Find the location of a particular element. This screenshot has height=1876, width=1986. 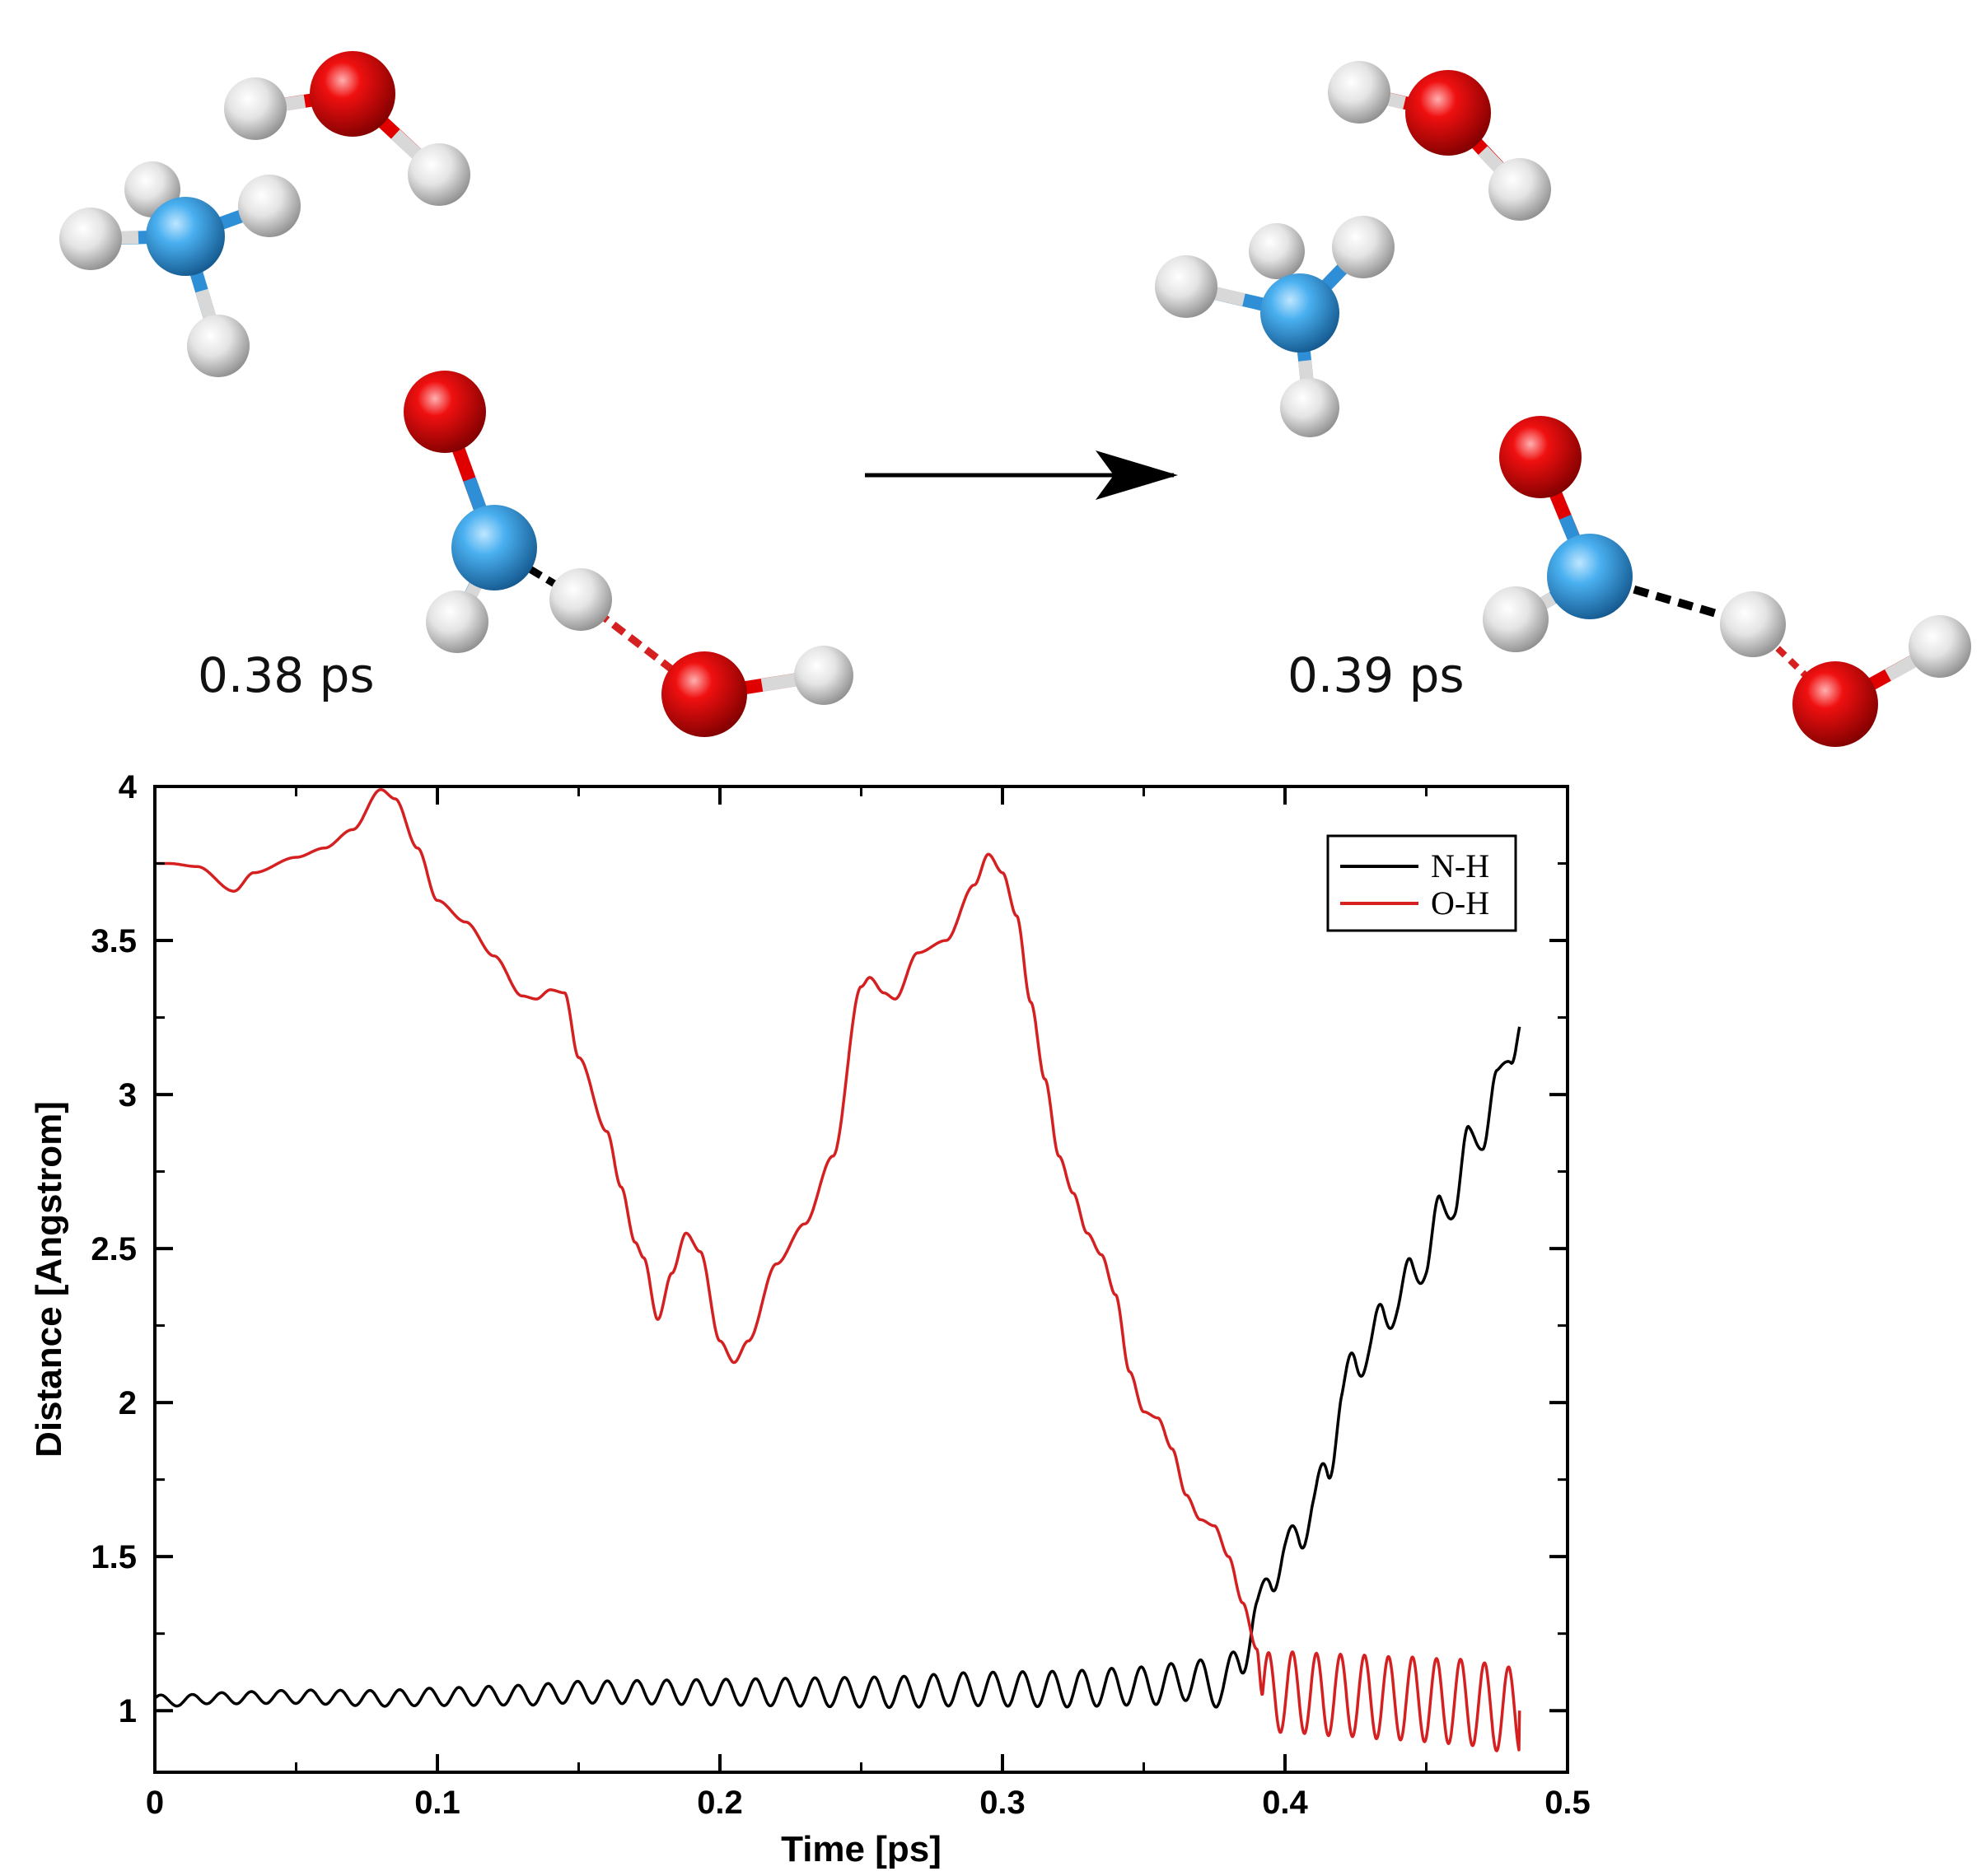

legend-label-oh: O-H is located at coordinates (1460, 903).